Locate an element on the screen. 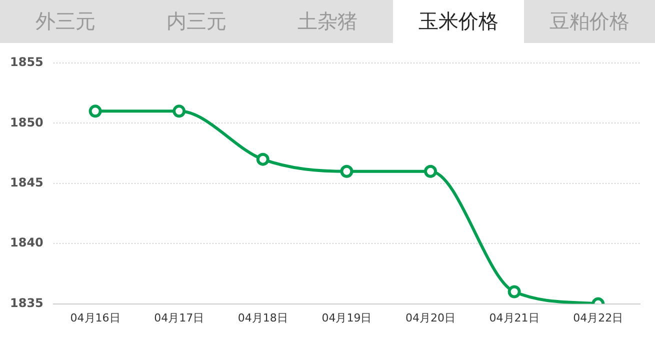 The width and height of the screenshot is (655, 339). x-tick-label: 04月19日 is located at coordinates (347, 317).